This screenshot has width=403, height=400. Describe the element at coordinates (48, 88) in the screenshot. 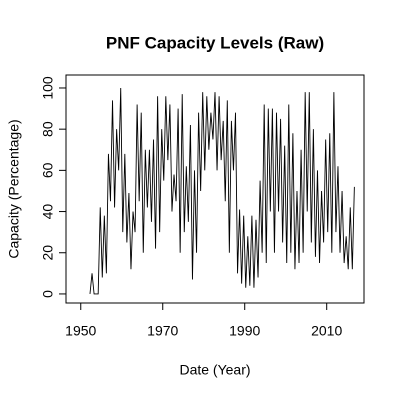

I see `y-tick-label: 100` at that location.